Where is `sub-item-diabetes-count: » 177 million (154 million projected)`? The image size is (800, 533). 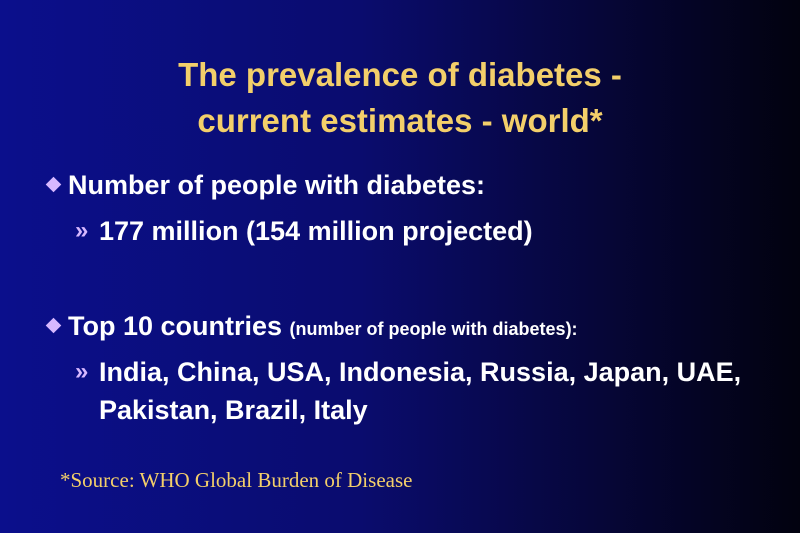
sub-item-diabetes-count: » 177 million (154 million projected) is located at coordinates (427, 231).